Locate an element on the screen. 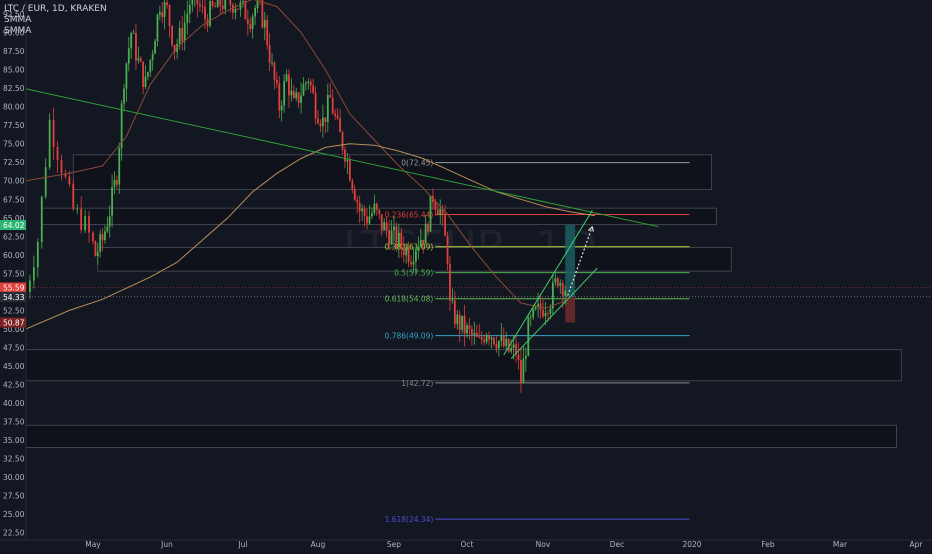 Image resolution: width=932 pixels, height=554 pixels. y-tick-label: 40.00 is located at coordinates (14, 403).